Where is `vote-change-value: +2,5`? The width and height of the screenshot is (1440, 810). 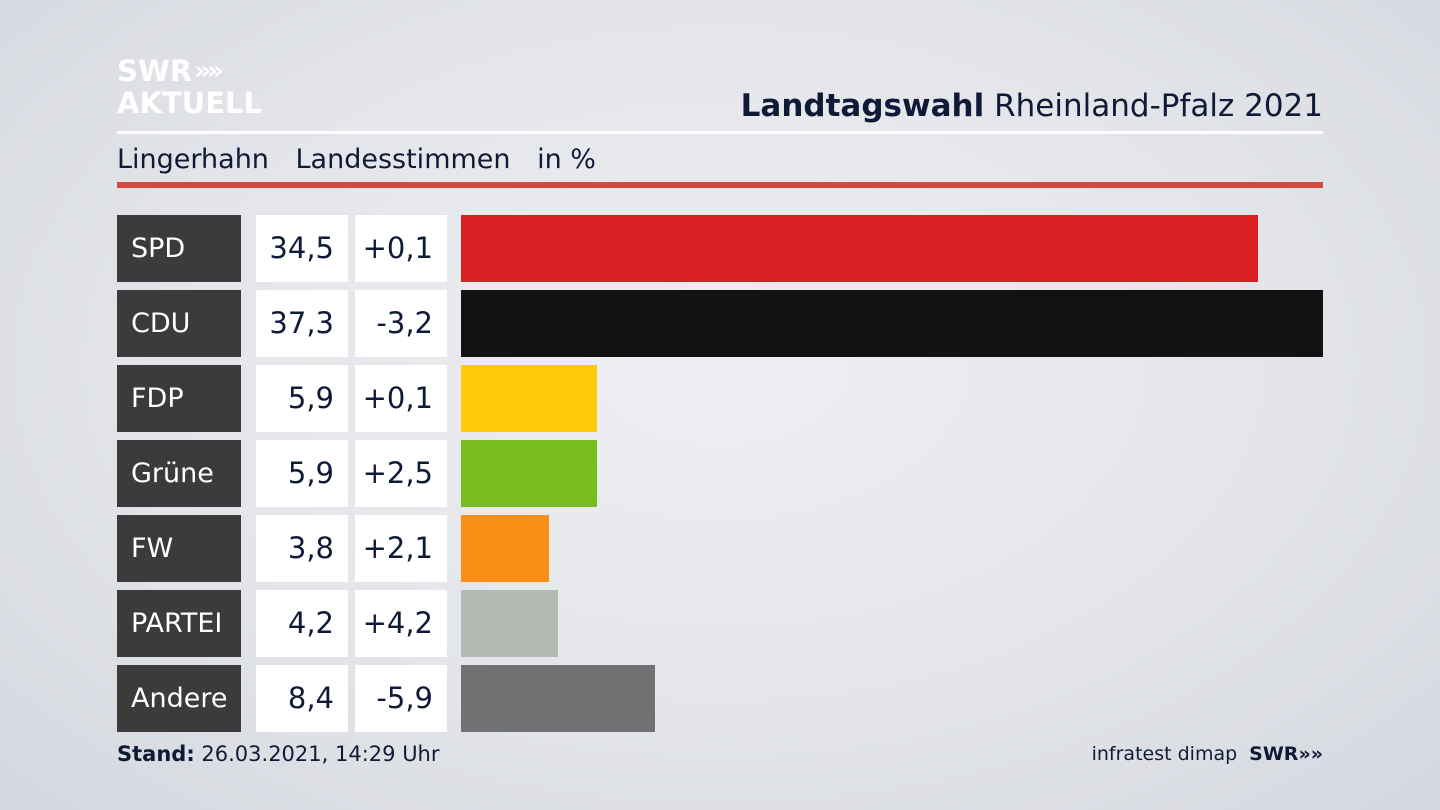
vote-change-value: +2,5 is located at coordinates (401, 473).